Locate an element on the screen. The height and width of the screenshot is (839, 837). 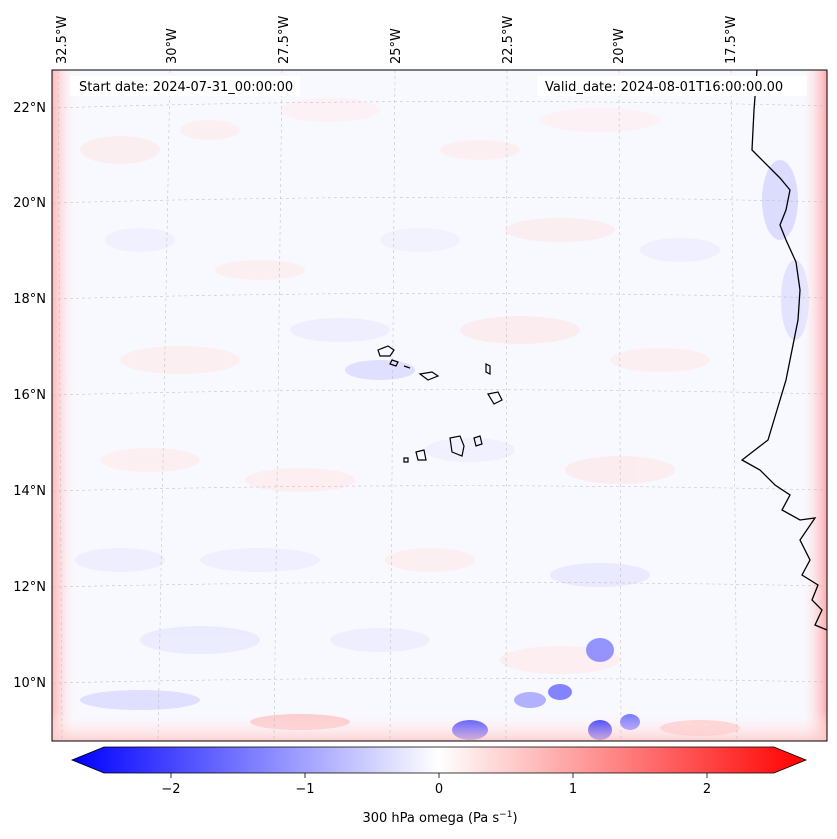
colorbar-tick-label: −2 is located at coordinates (170, 789).